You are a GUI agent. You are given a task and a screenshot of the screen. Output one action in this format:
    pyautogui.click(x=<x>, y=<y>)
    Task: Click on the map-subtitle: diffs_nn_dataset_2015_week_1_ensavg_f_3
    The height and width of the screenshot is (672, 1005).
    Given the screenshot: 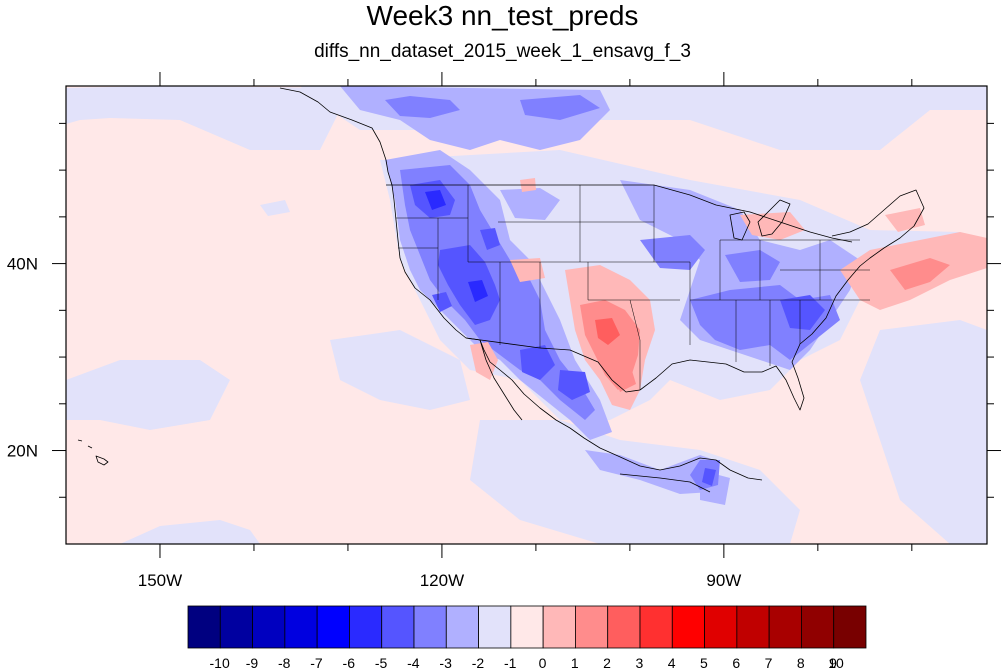 What is the action you would take?
    pyautogui.click(x=502, y=51)
    